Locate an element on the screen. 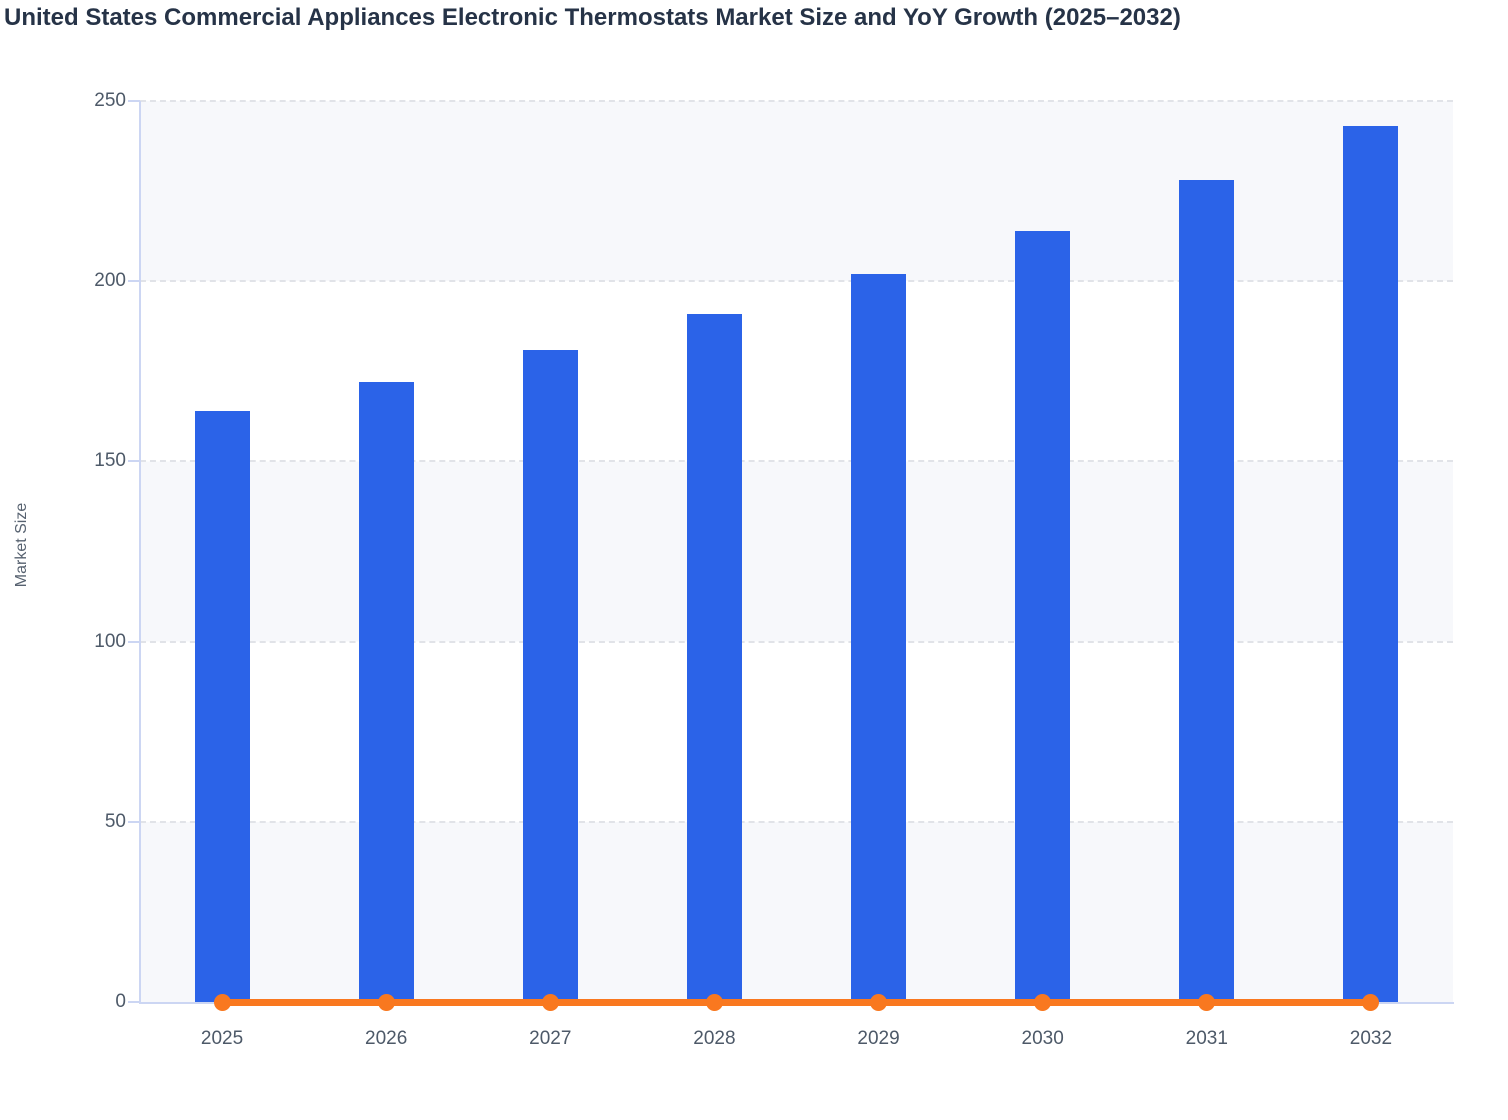 The width and height of the screenshot is (1508, 1120). bar-2031 is located at coordinates (1207, 591).